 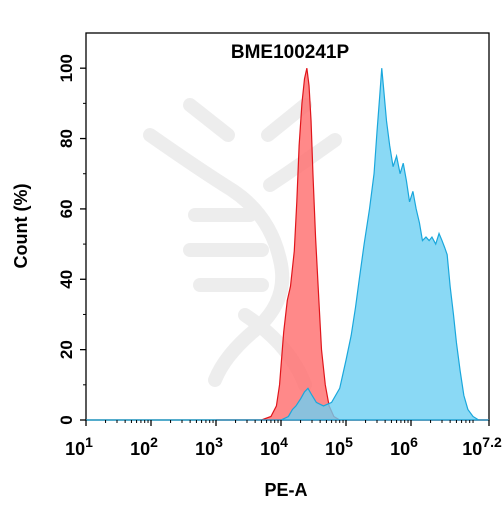 I want to click on y-tick-label: 40, so click(x=66, y=279).